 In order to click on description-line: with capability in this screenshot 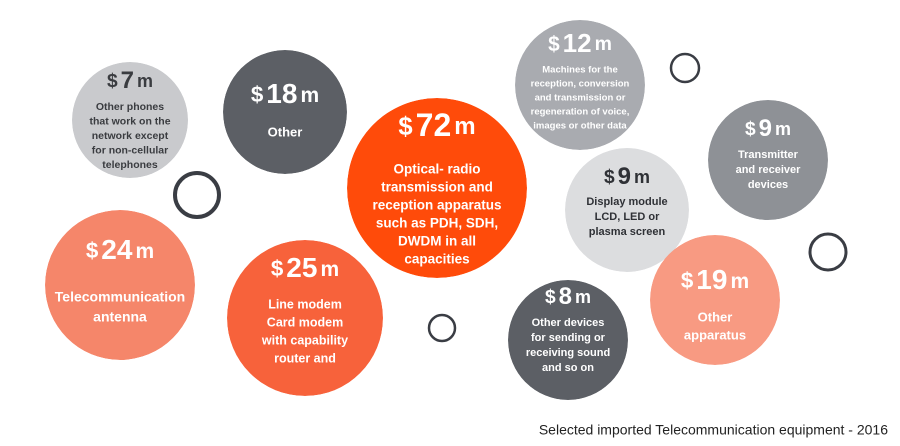, I will do `click(304, 340)`.